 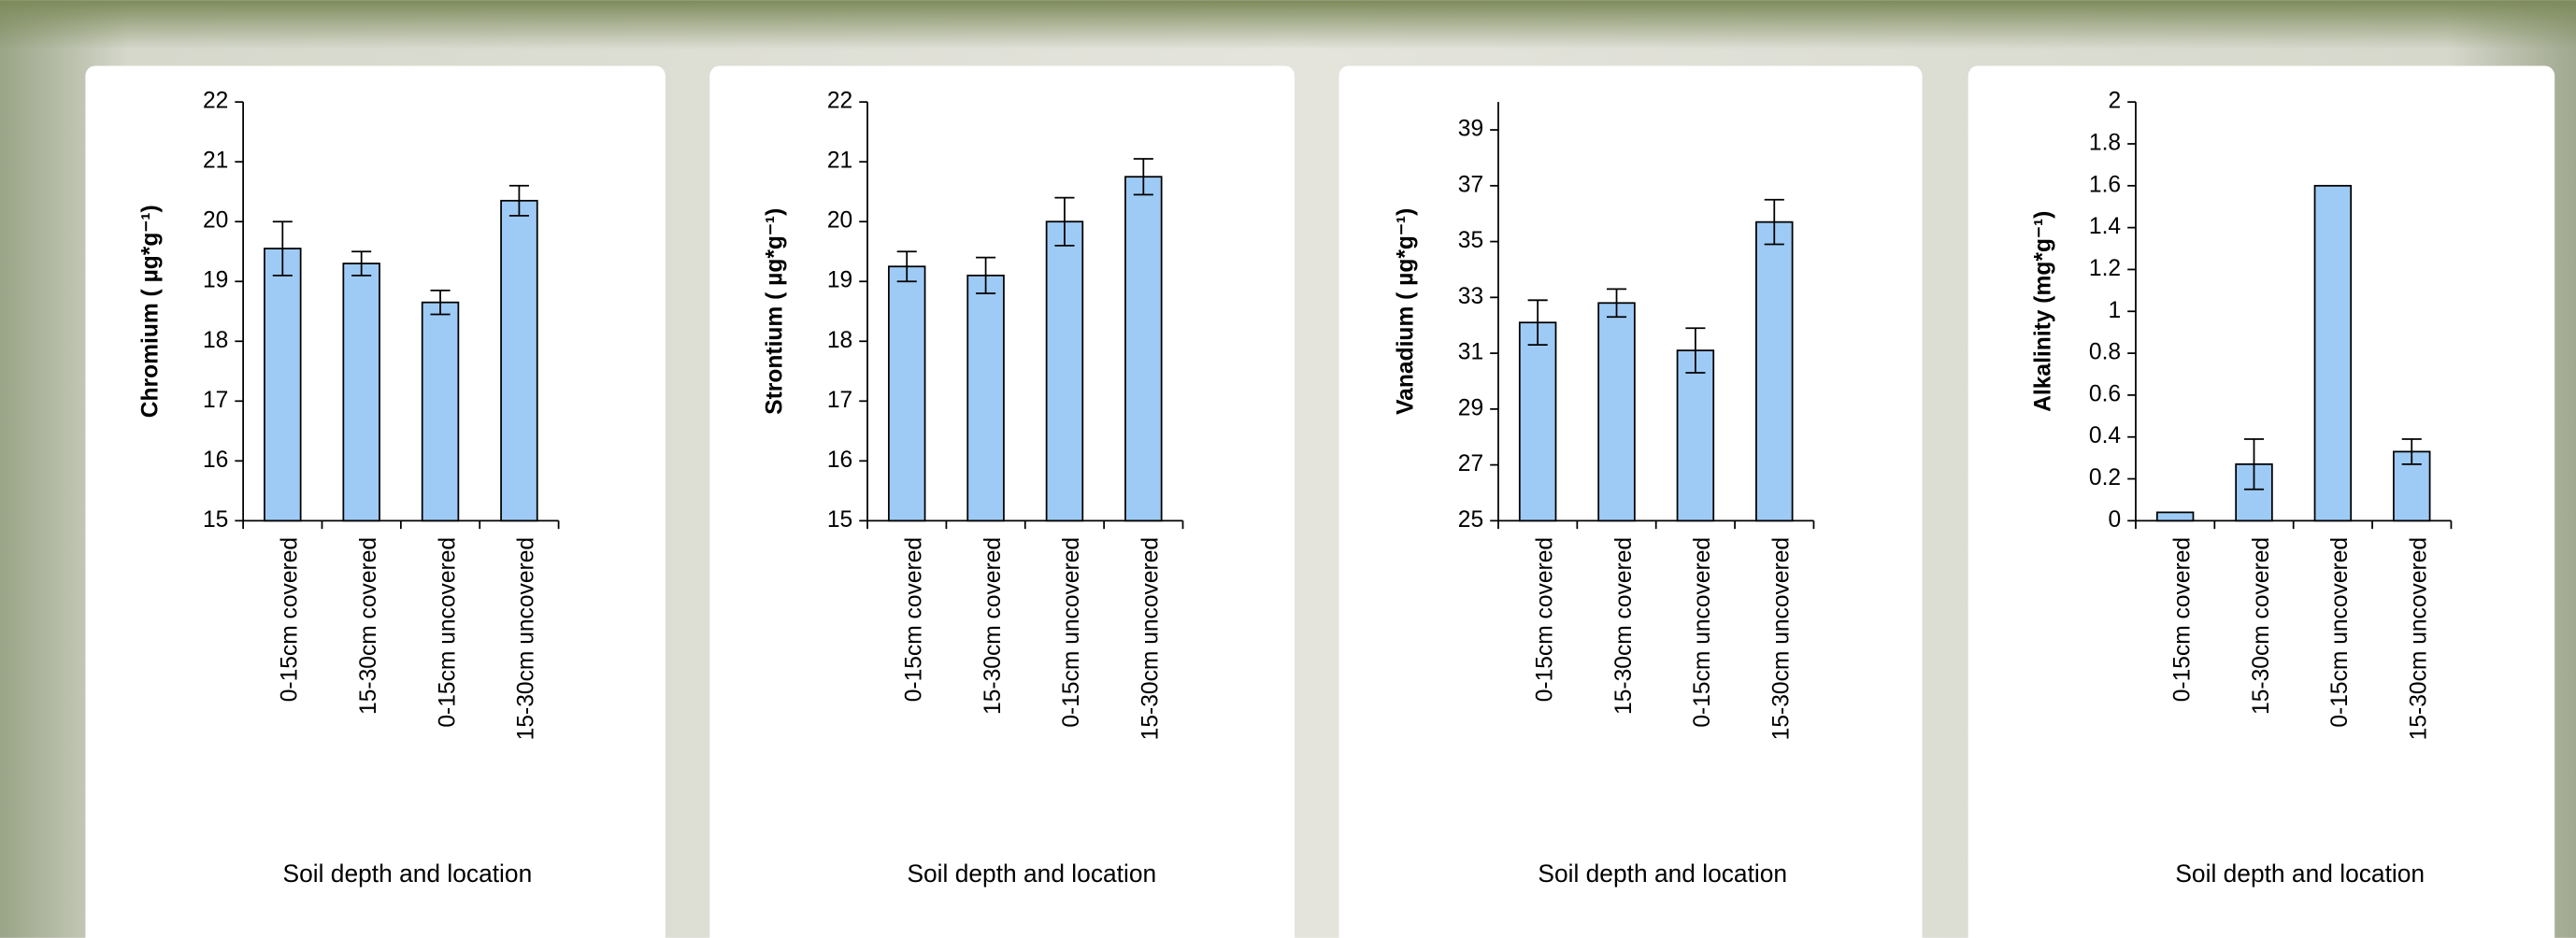 I want to click on y-tick-label: 0, so click(x=2114, y=520).